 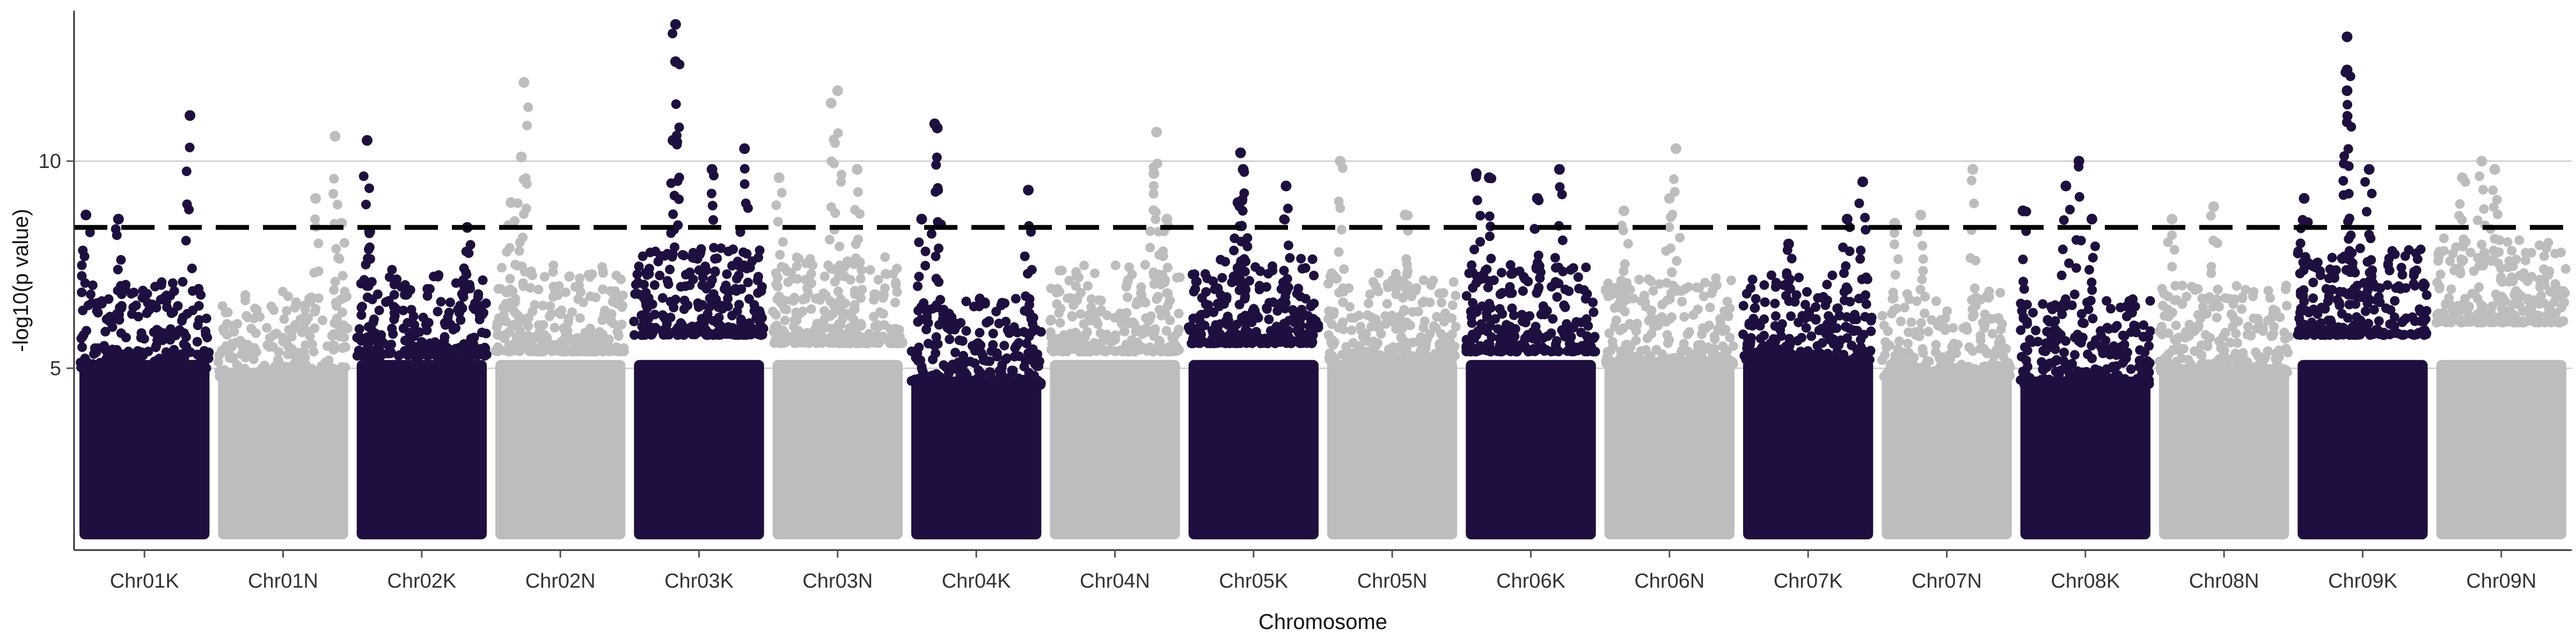 I want to click on x-tick-label: Chr01K, so click(x=144, y=581).